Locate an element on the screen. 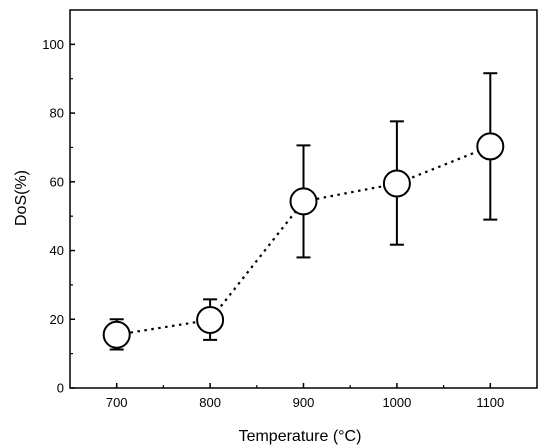 The image size is (550, 448). y-tick-label-40: 40 is located at coordinates (57, 250).